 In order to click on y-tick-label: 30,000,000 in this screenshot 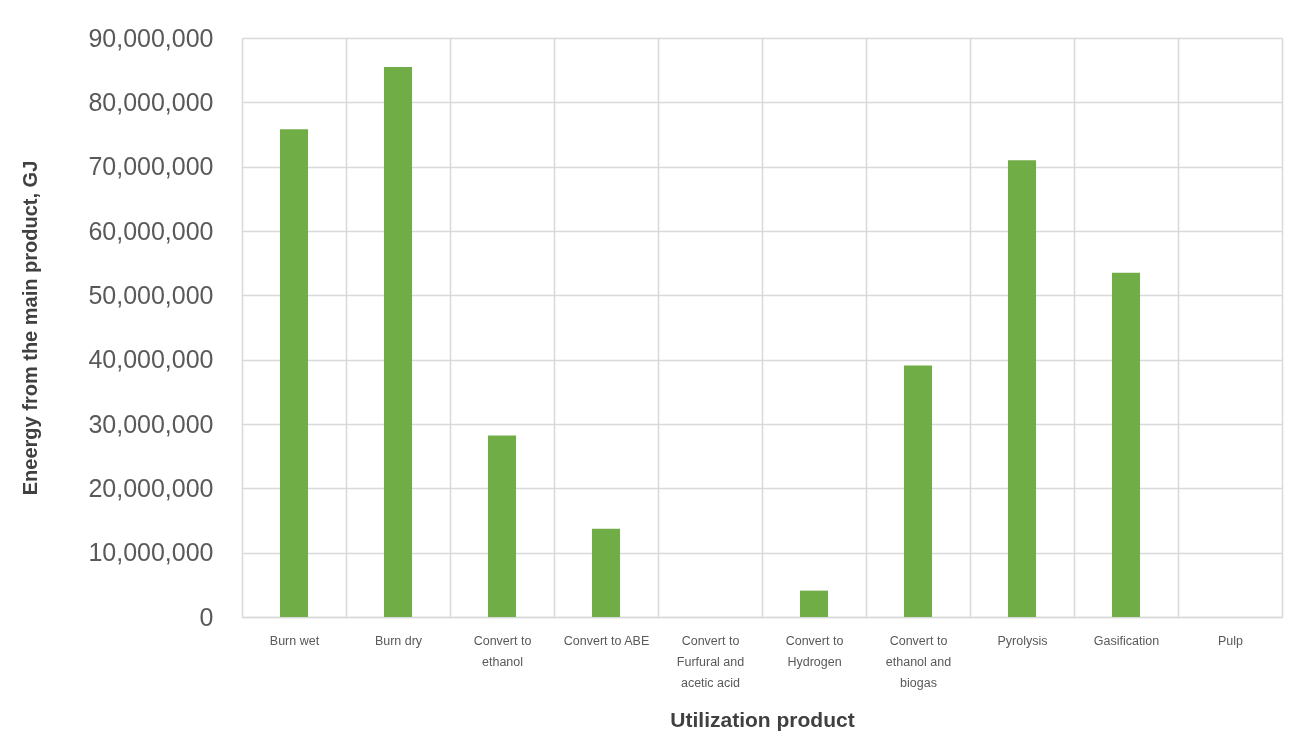, I will do `click(151, 423)`.